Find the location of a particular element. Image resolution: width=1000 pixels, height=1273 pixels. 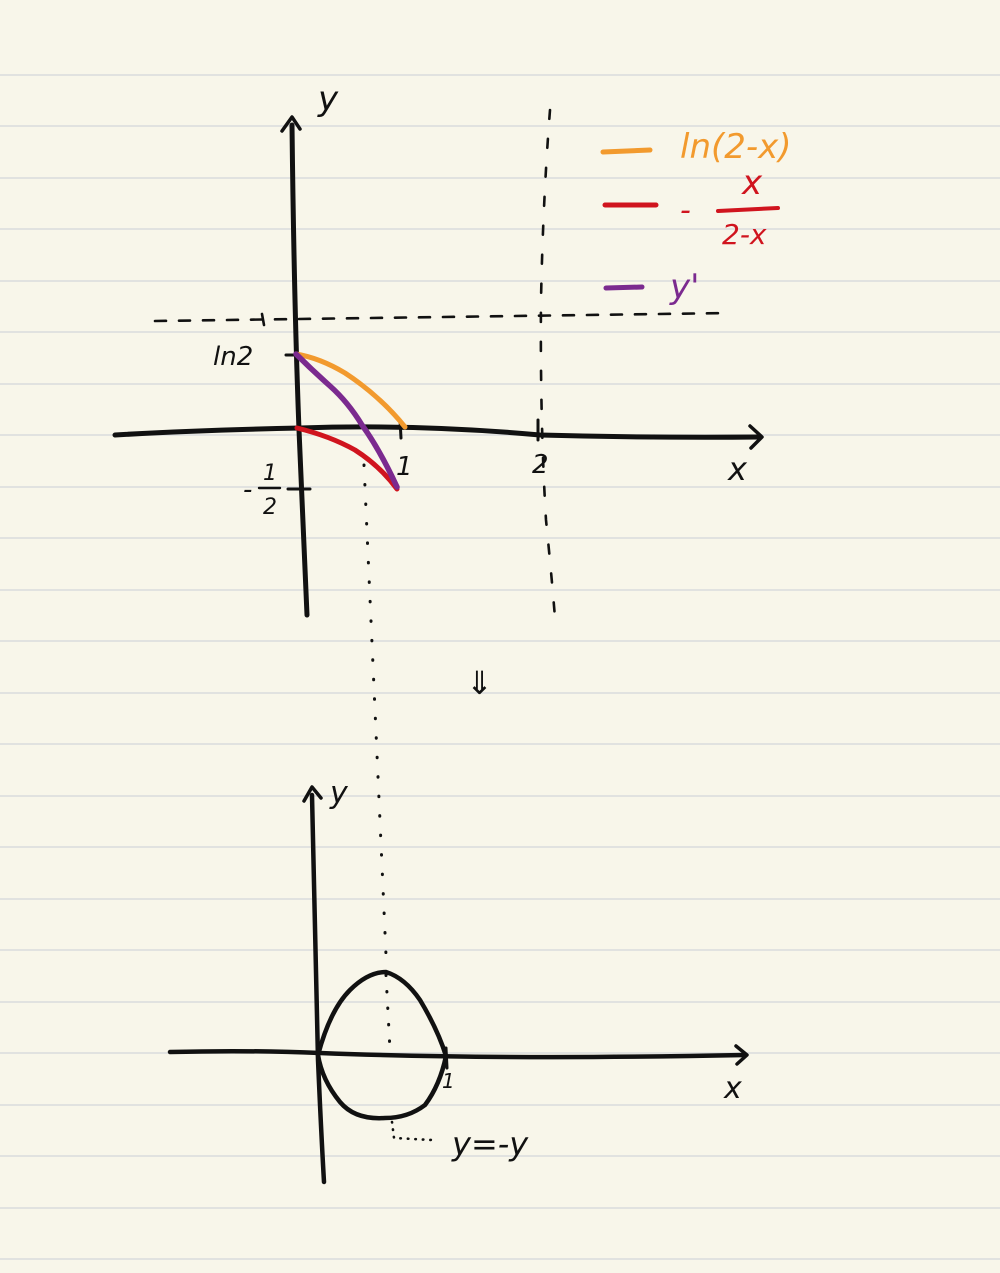

bottom-y-axis-arrowhead is located at coordinates (312, 794).